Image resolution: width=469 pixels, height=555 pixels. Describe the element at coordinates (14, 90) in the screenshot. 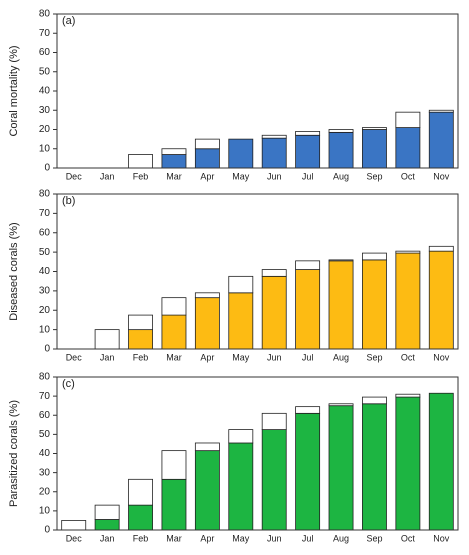

I see `y-axis-label: Coral mortality (%)` at that location.